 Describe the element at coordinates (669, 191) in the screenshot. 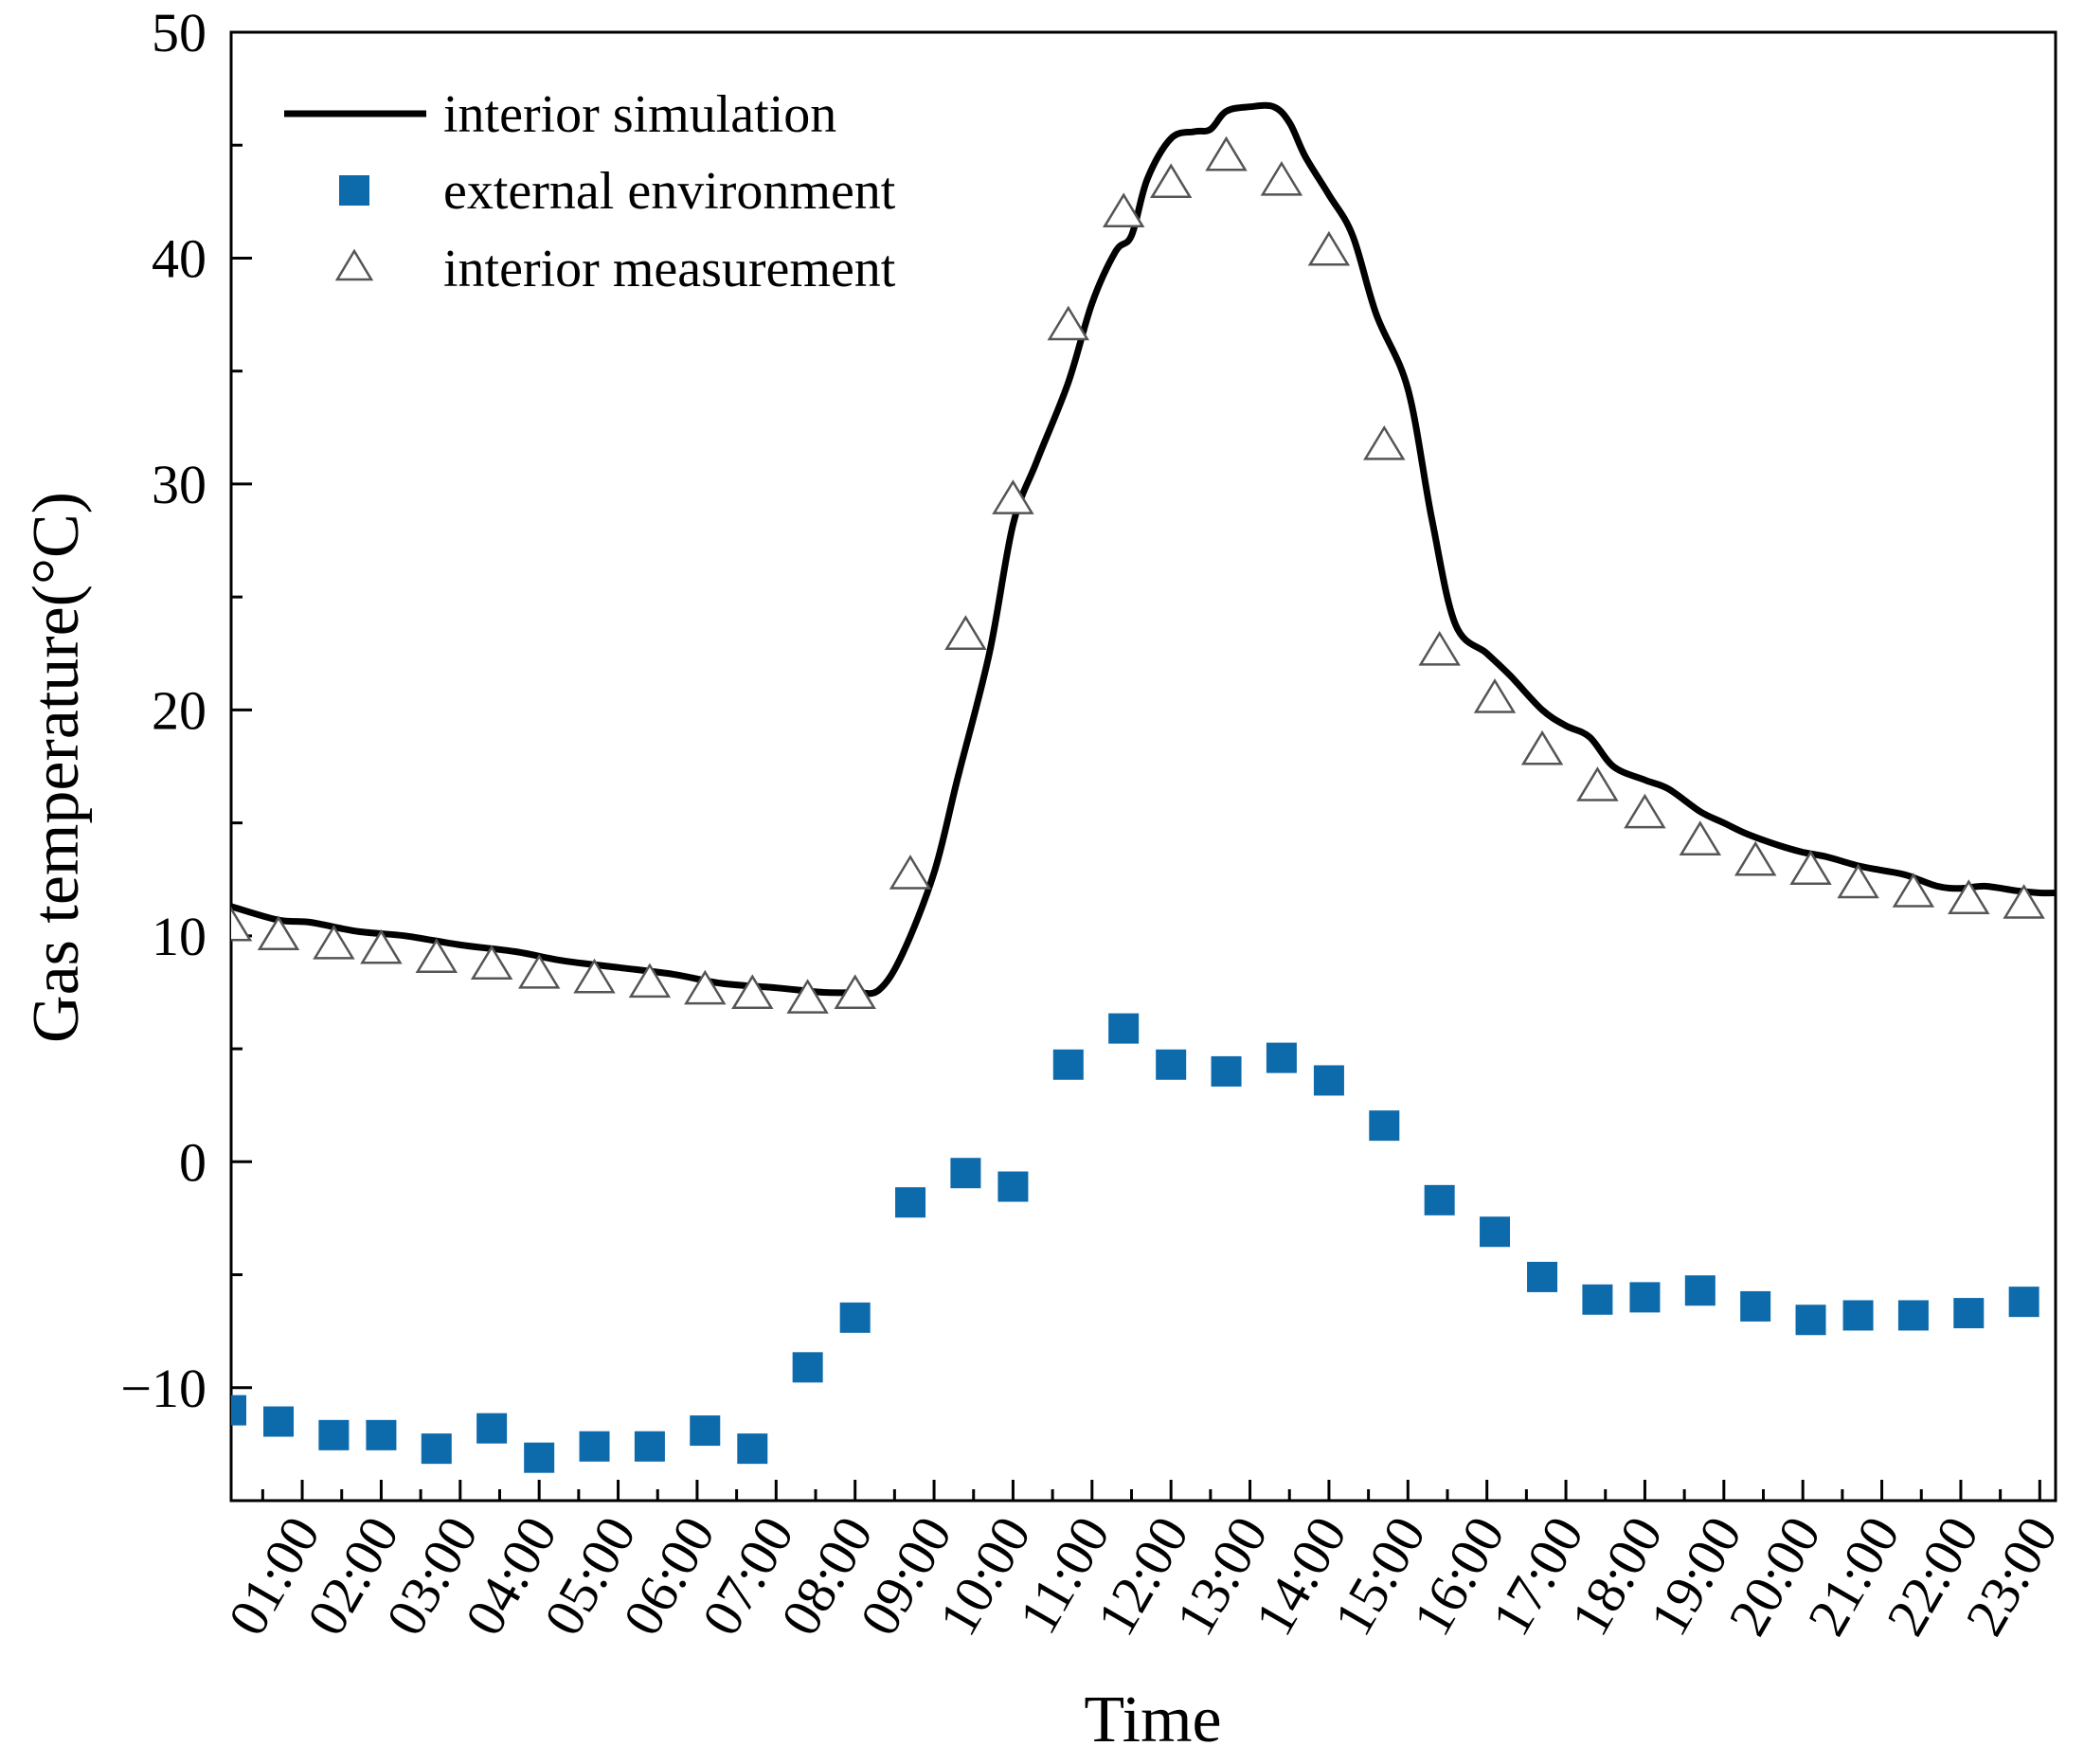

I see `legend-label-external-environment: external environment` at that location.